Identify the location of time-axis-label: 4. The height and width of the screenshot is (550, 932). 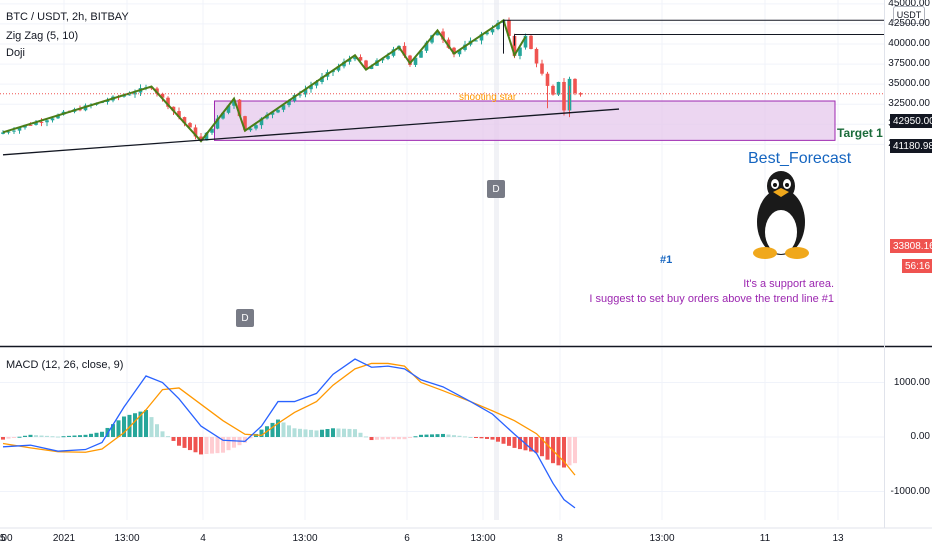
(203, 538).